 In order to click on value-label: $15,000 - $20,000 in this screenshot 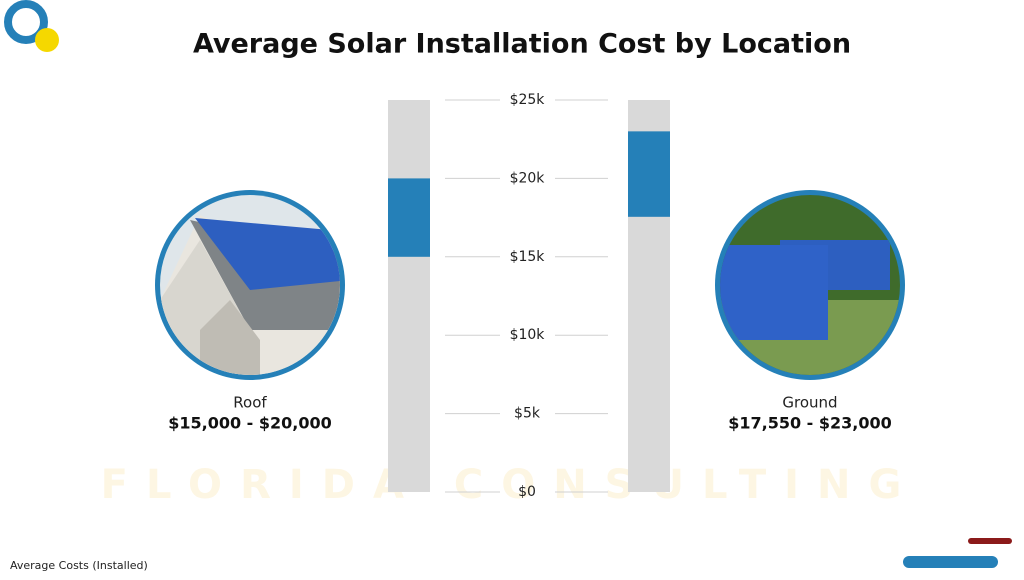, I will do `click(250, 423)`.